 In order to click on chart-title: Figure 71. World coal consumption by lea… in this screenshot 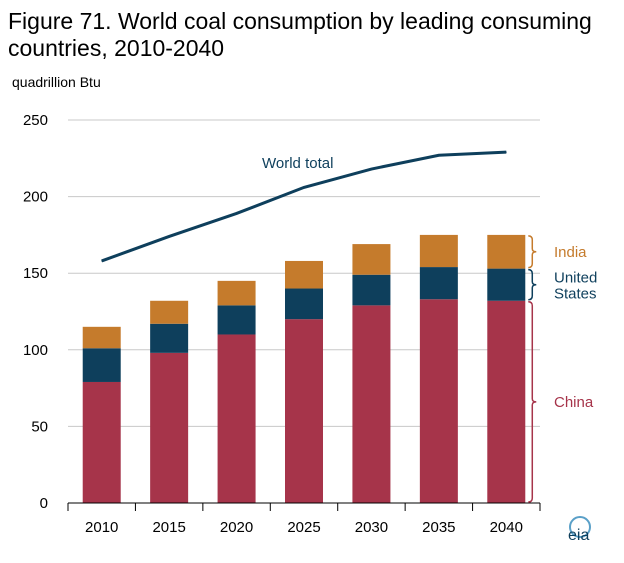, I will do `click(300, 34)`.